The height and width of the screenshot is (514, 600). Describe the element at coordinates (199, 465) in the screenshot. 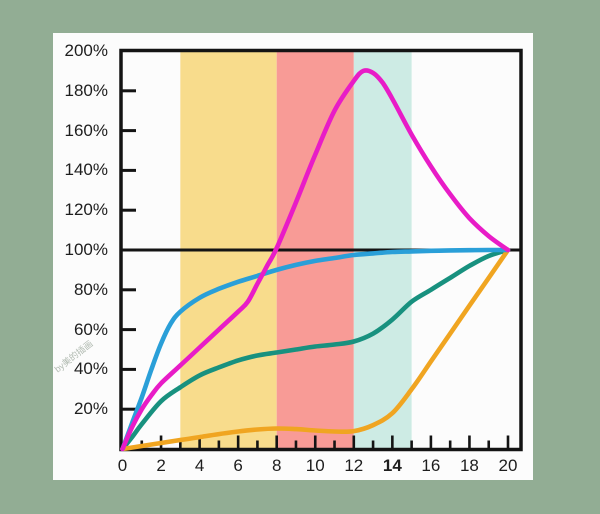

I see `x-axis-label: 4` at that location.